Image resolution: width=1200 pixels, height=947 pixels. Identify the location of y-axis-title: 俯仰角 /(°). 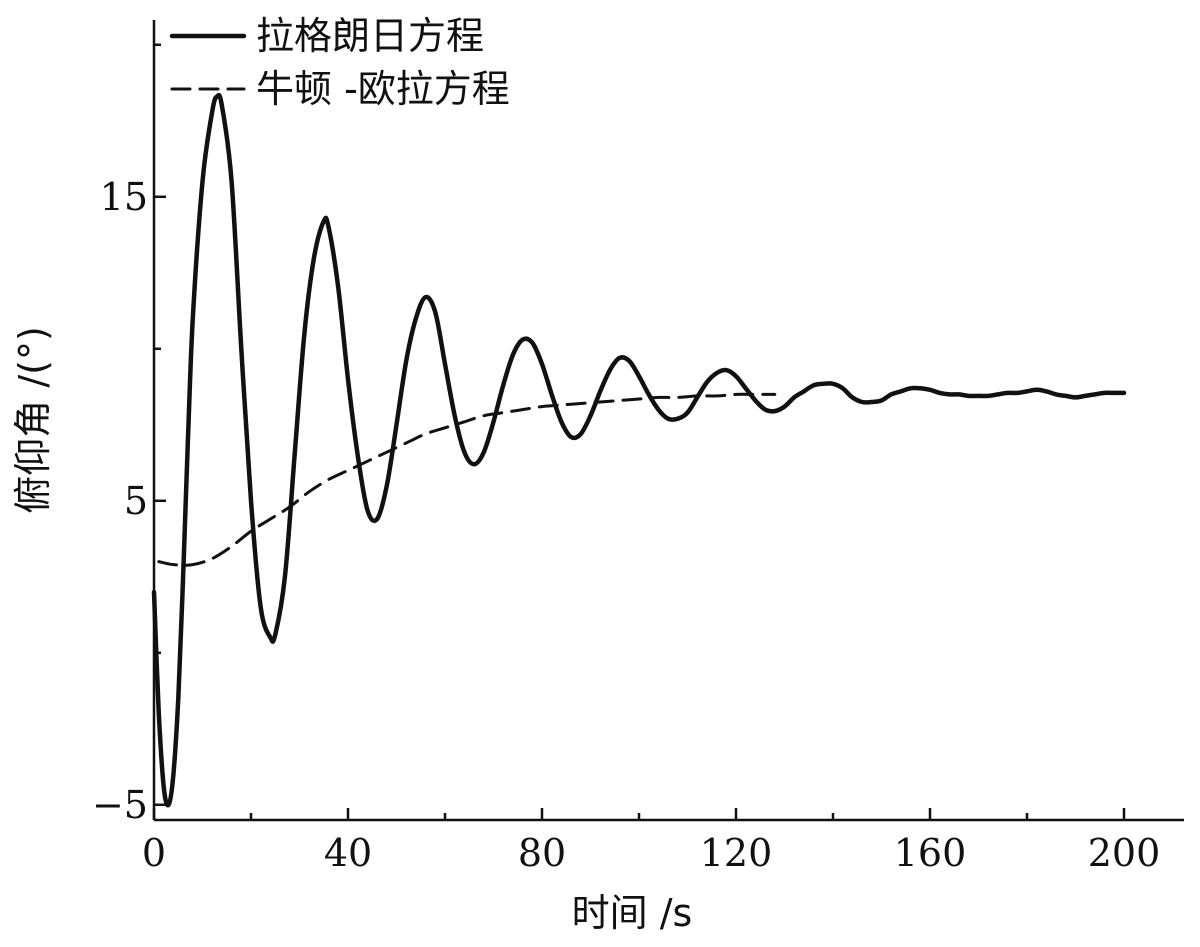
(33, 420).